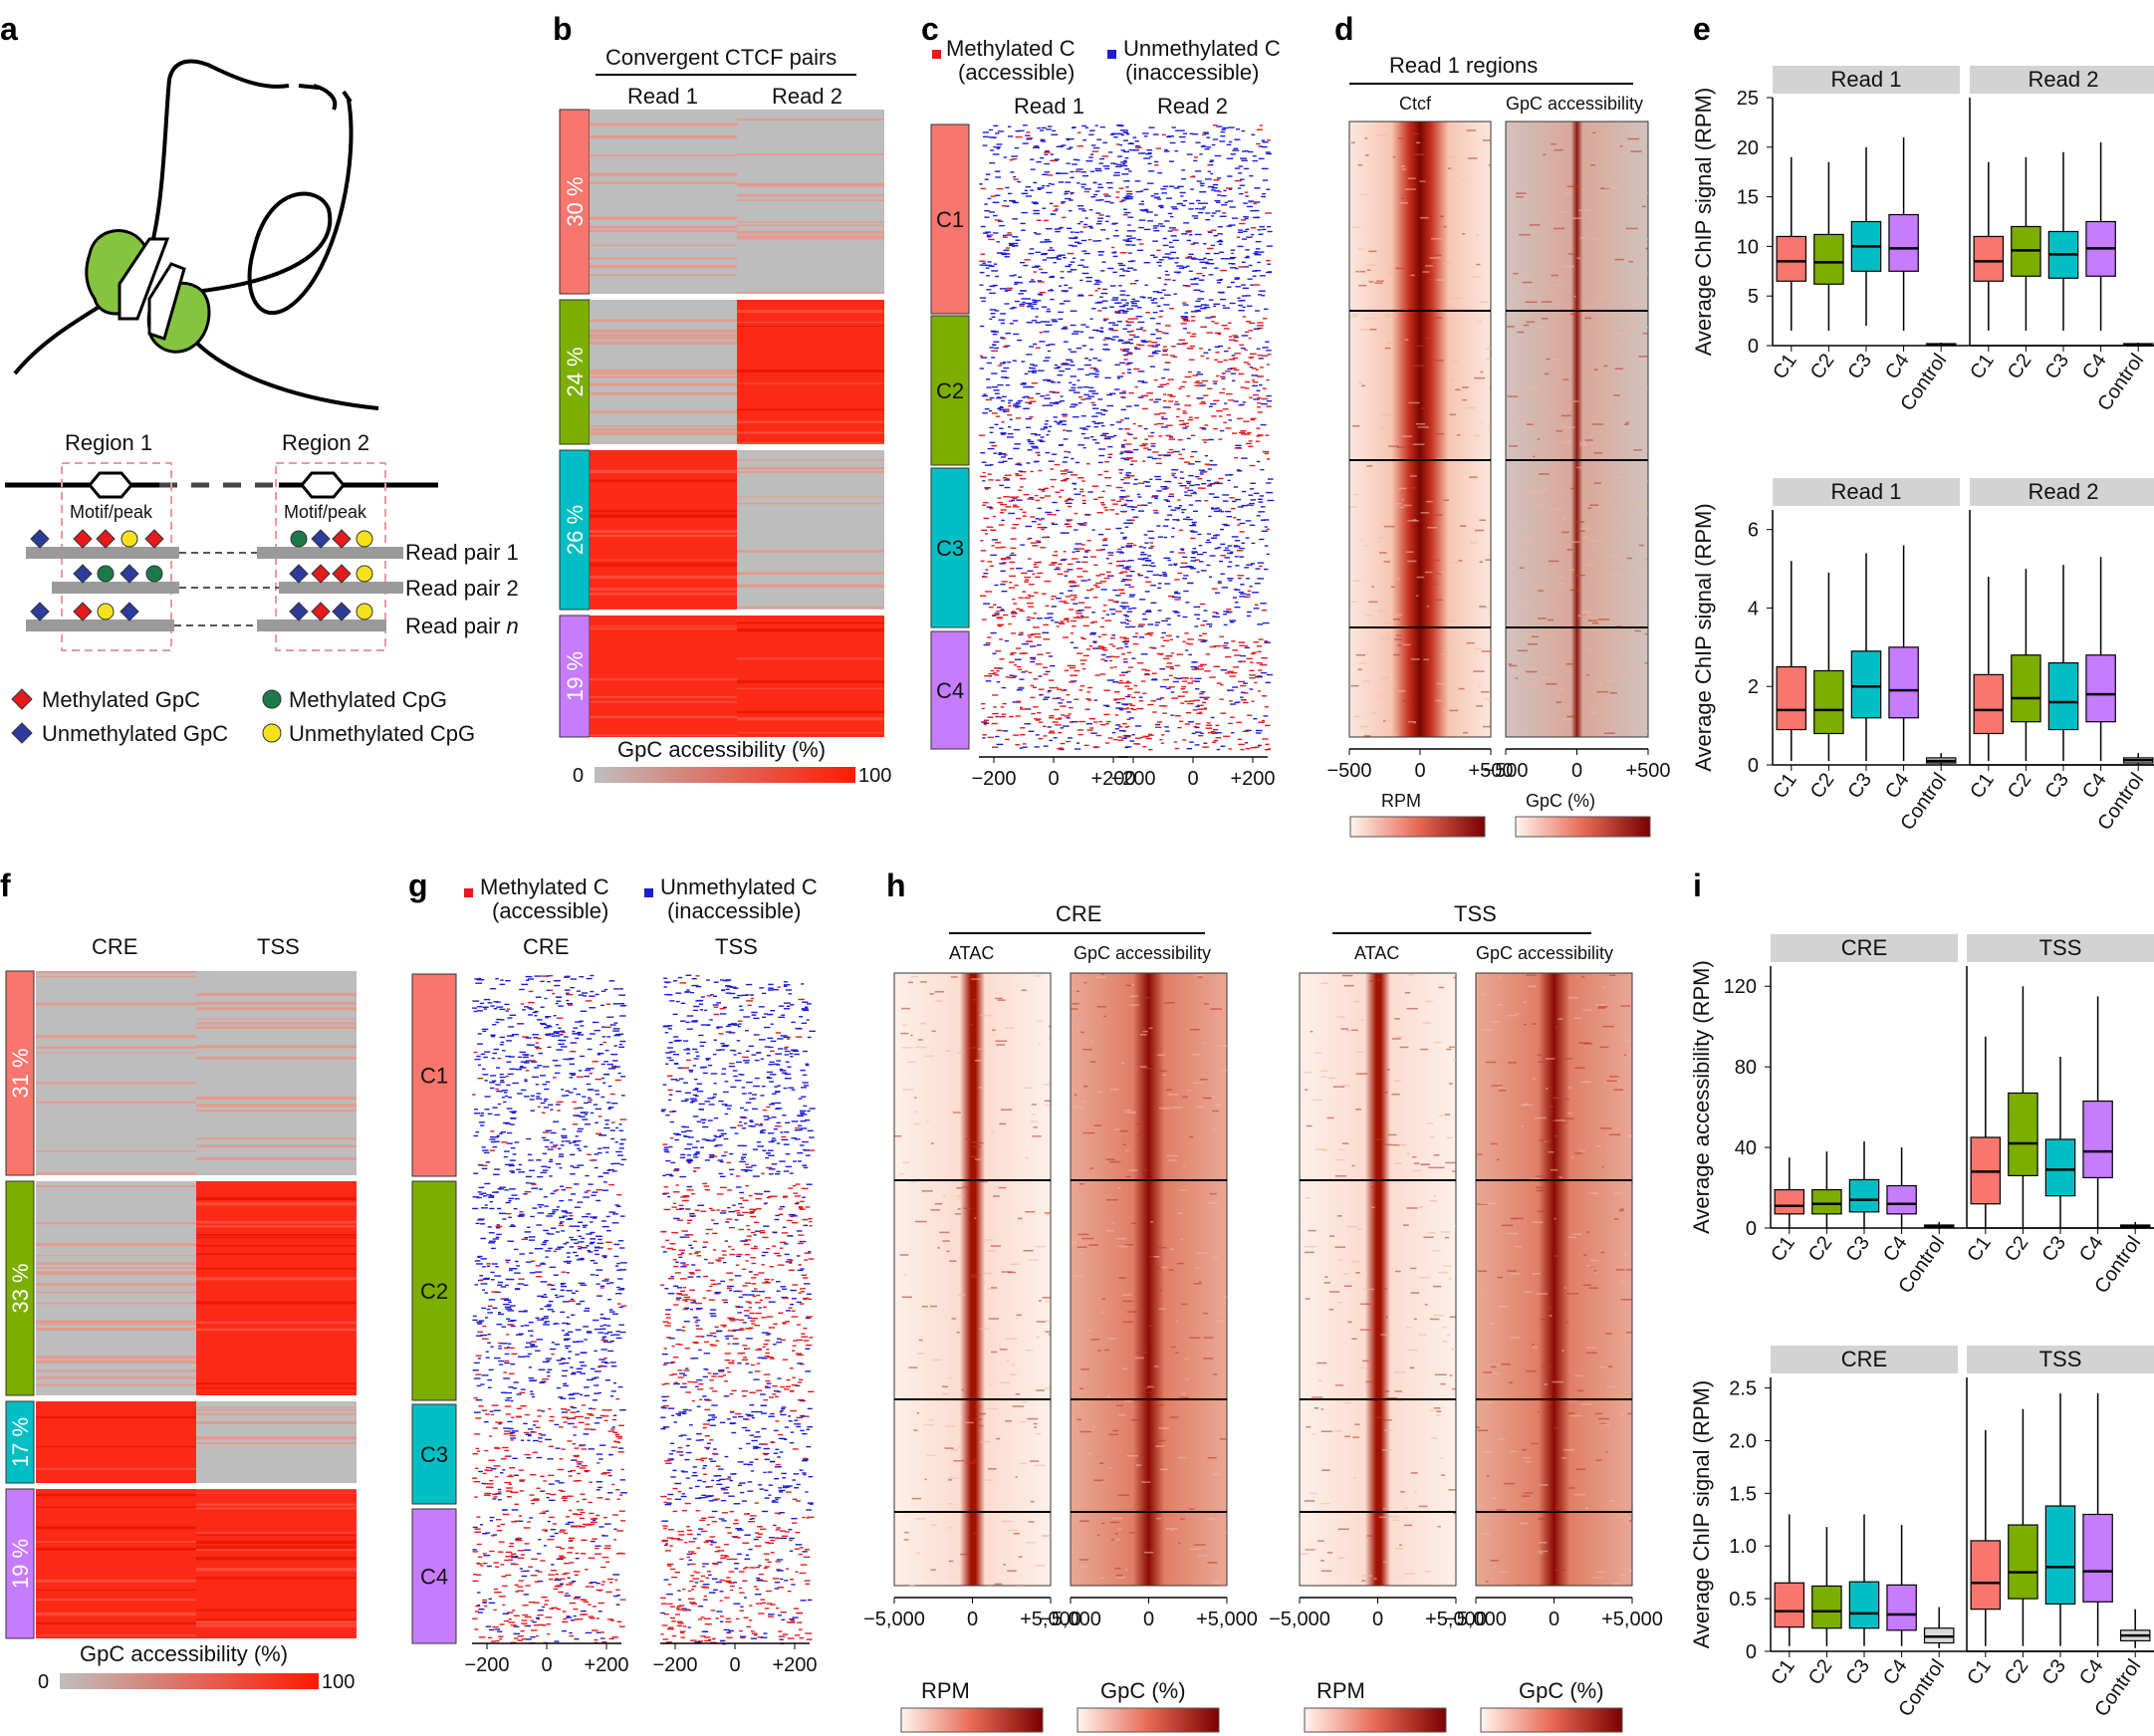 The image size is (2154, 1736). What do you see at coordinates (368, 700) in the screenshot?
I see `methylated-cpg-legend: Methylated CpG` at bounding box center [368, 700].